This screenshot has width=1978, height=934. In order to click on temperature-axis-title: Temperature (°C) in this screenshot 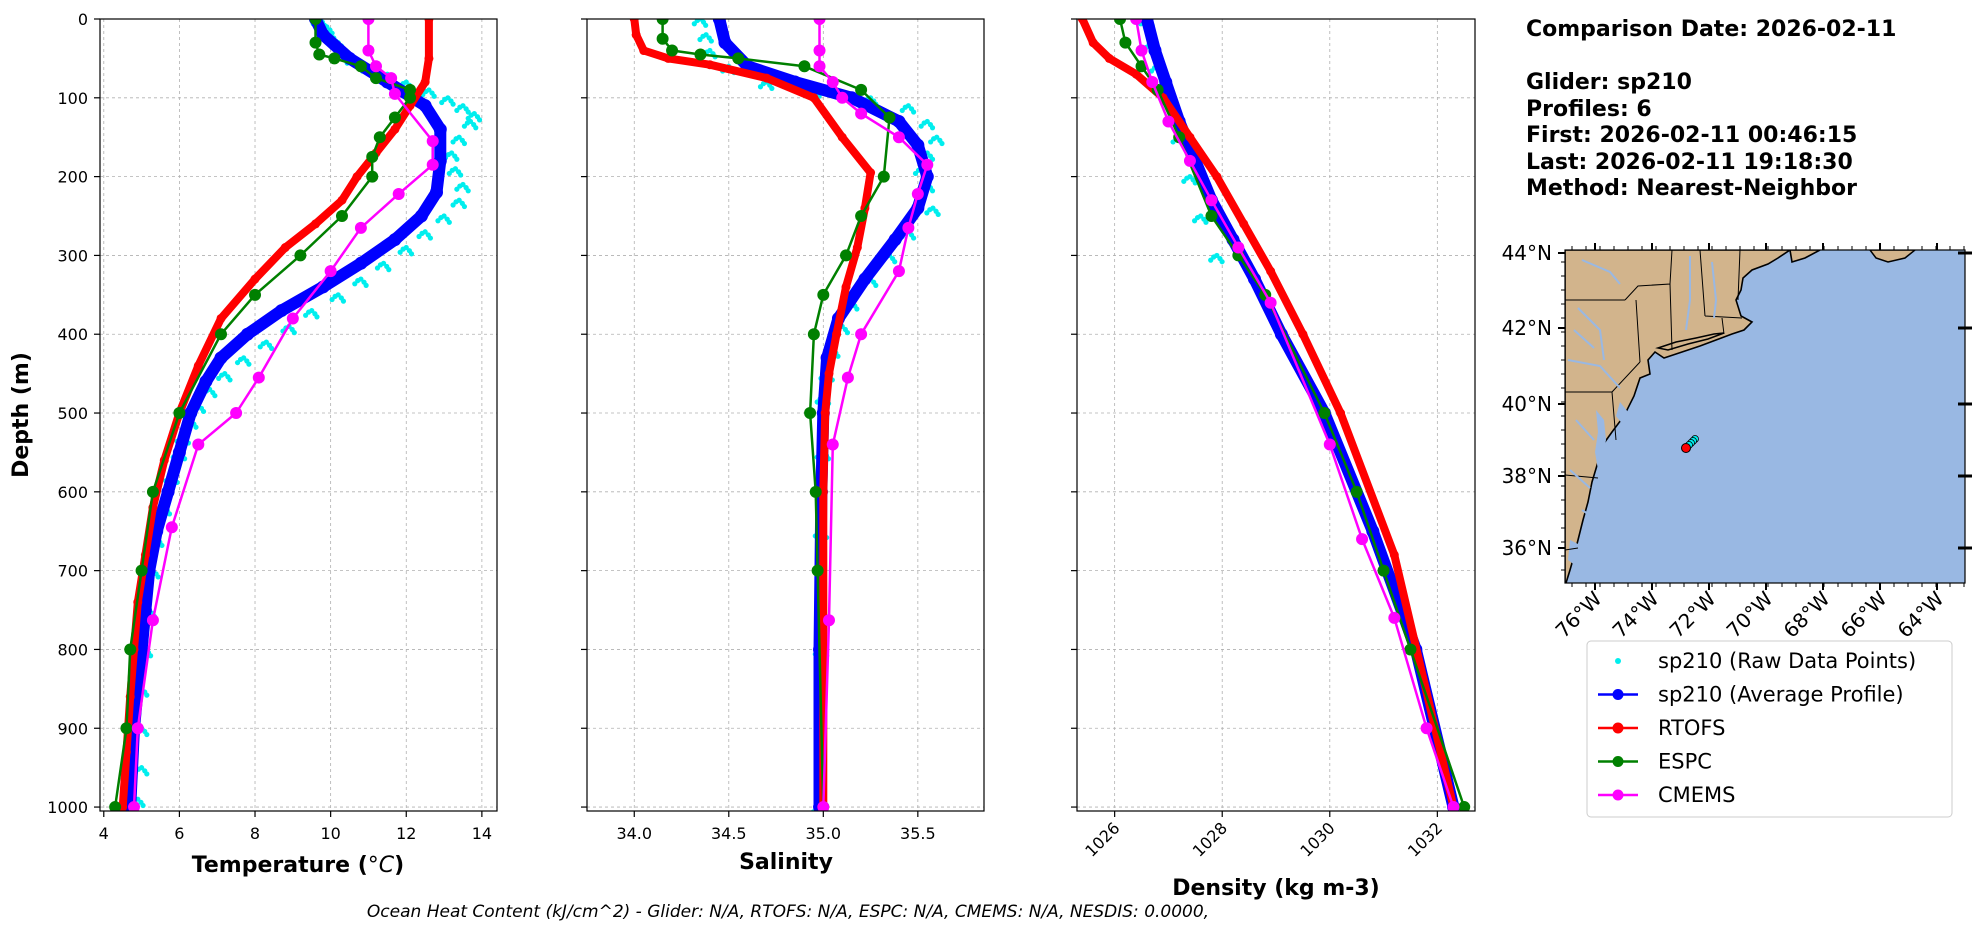, I will do `click(298, 865)`.